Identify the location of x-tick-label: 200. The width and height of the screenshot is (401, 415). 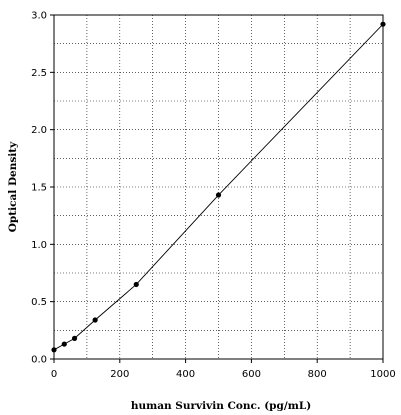
(119, 374).